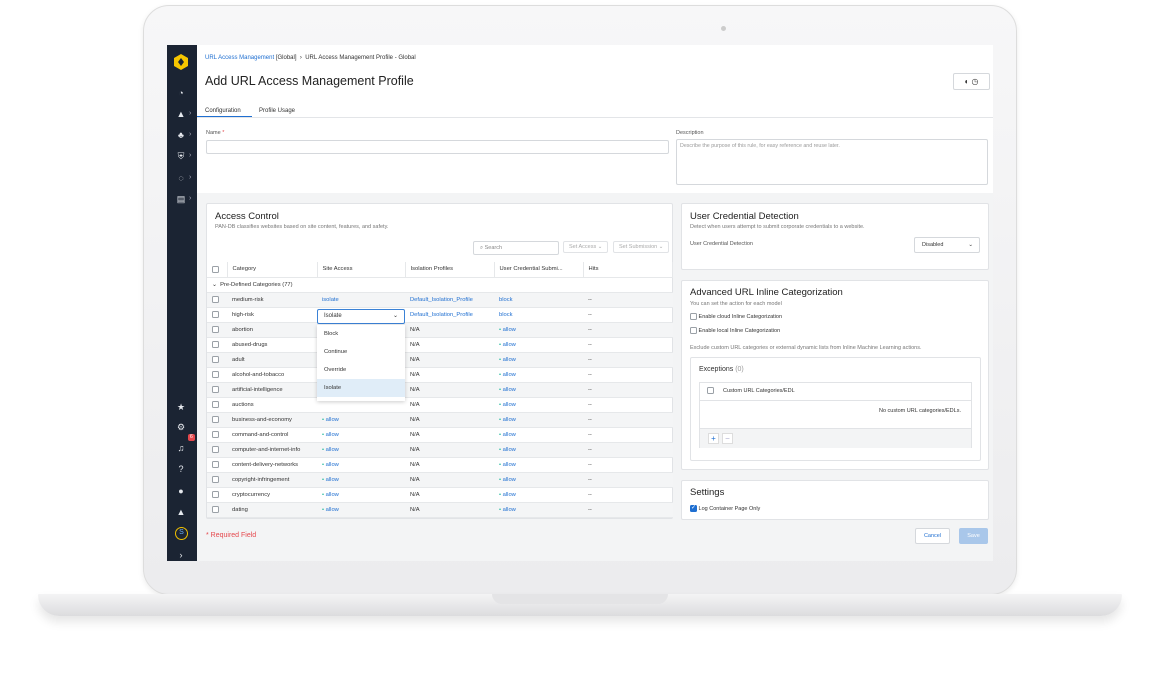  I want to click on toolbar-icons: ◐ ◷, so click(971, 81).